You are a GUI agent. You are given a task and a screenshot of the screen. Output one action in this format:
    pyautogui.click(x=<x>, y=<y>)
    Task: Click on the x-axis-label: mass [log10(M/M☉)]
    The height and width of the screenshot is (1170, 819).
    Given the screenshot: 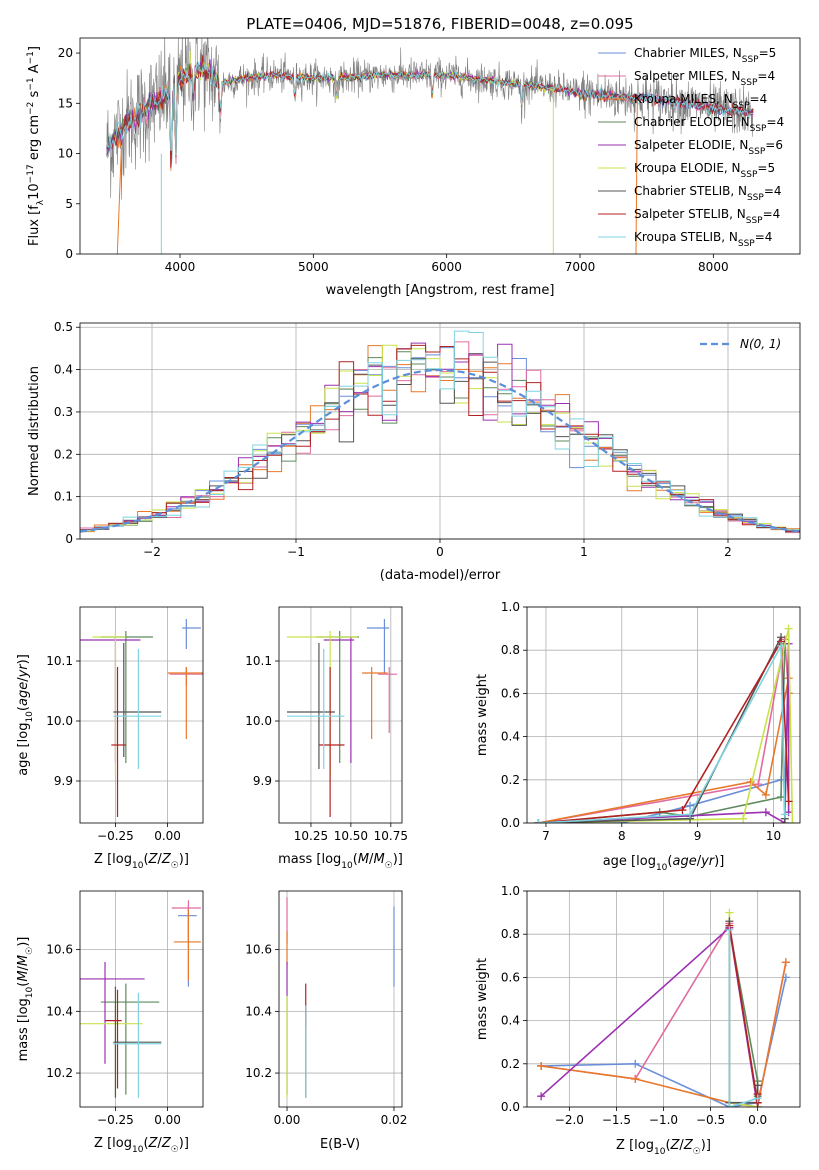 What is the action you would take?
    pyautogui.click(x=340, y=861)
    